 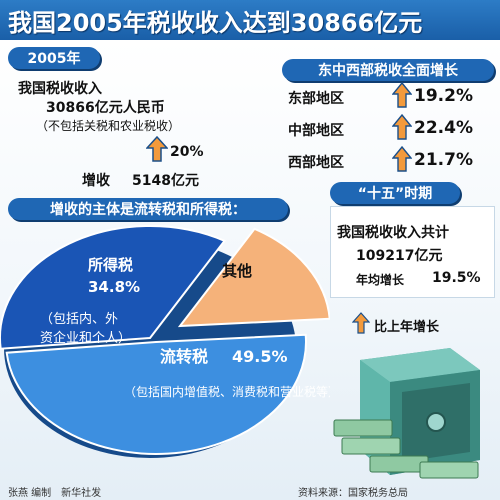 I want to click on plan-total: 109217亿元, so click(x=399, y=256).